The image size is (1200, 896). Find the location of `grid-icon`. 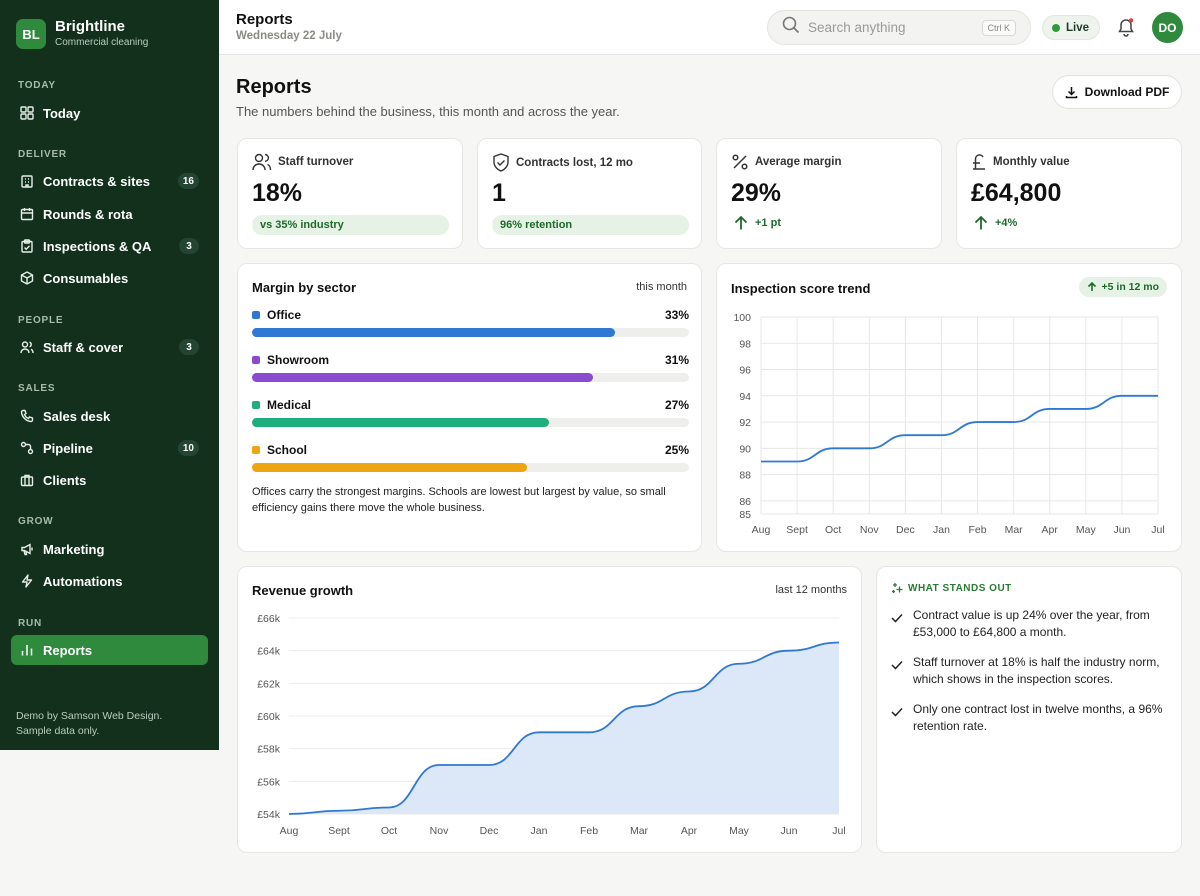

grid-icon is located at coordinates (27, 113).